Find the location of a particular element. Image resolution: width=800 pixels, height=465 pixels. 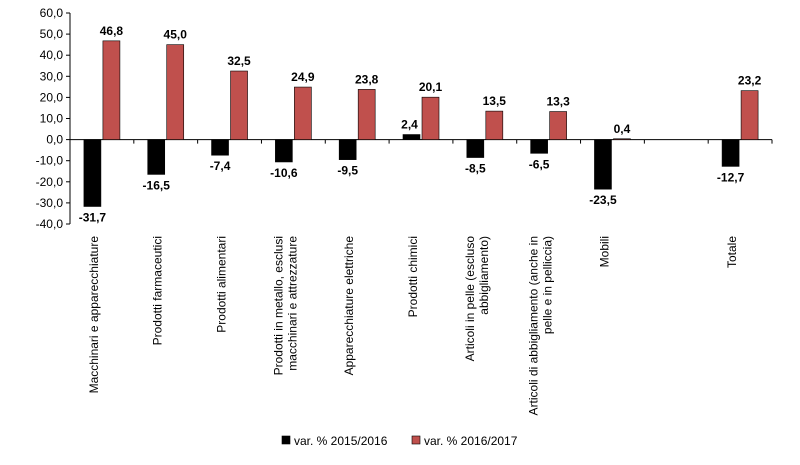

y-tick-label: 50,0 is located at coordinates (52, 34).